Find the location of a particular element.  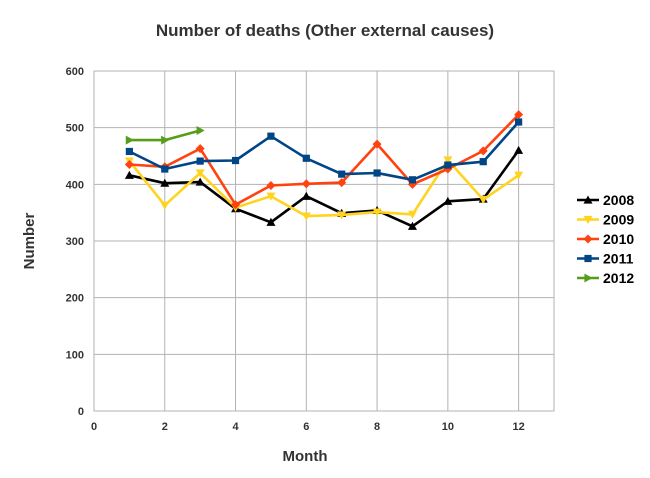

series-line-2009 is located at coordinates (324, 188).